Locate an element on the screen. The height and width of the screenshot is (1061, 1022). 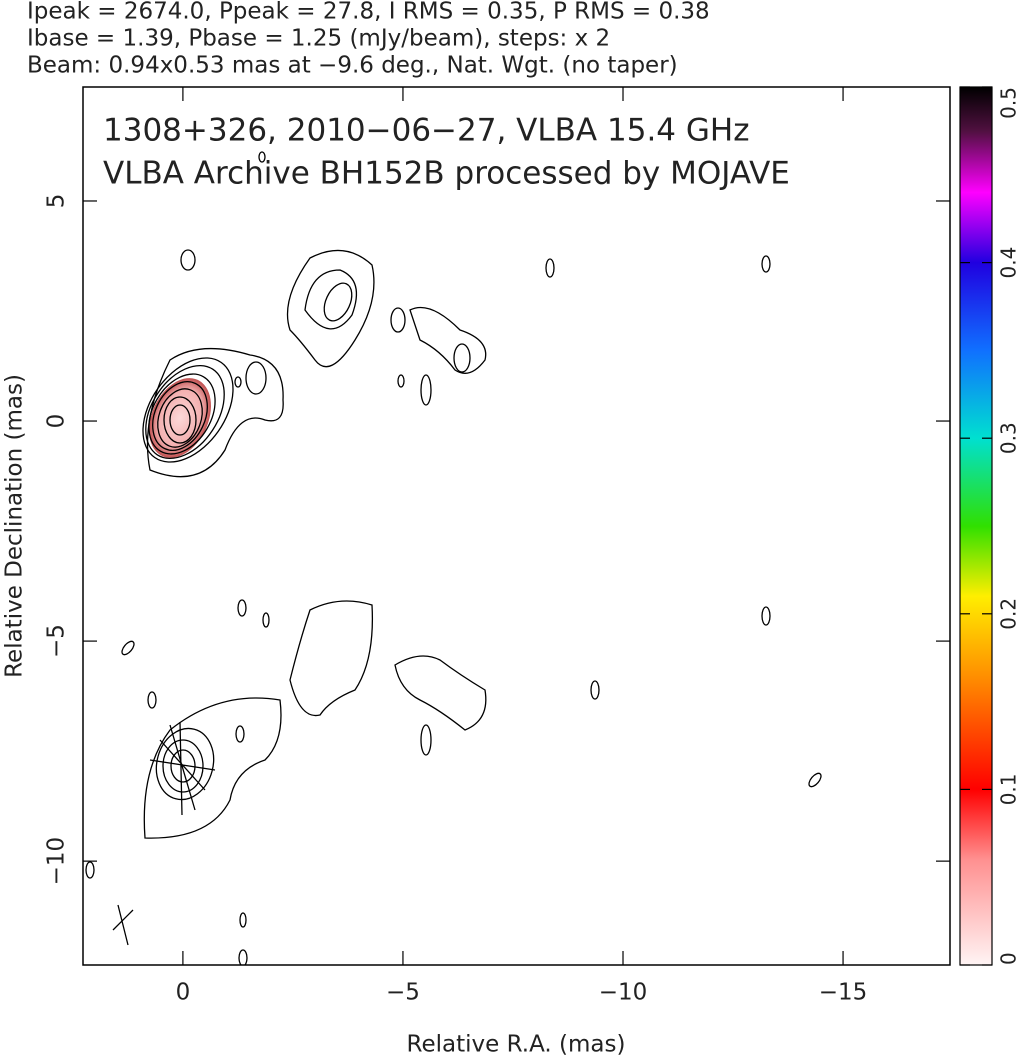
annotation: VLBA Archive BH152B processed by MOJAVE is located at coordinates (446, 174).